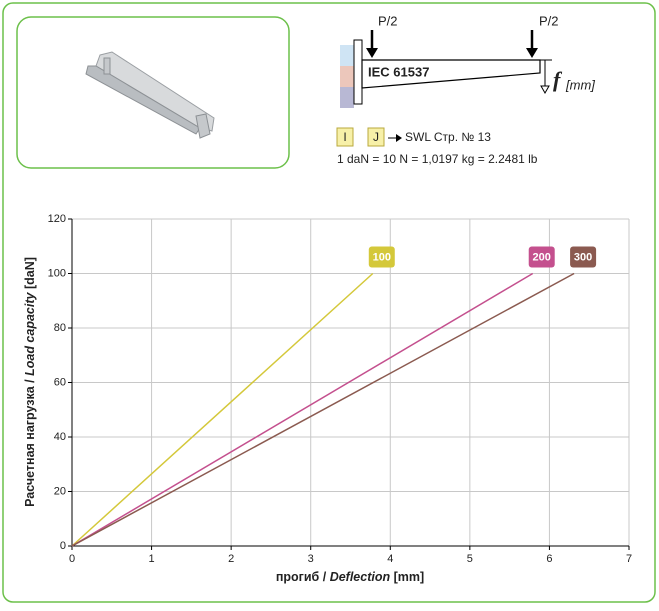  Describe the element at coordinates (60, 382) in the screenshot. I see `y-tick-label: 60` at that location.